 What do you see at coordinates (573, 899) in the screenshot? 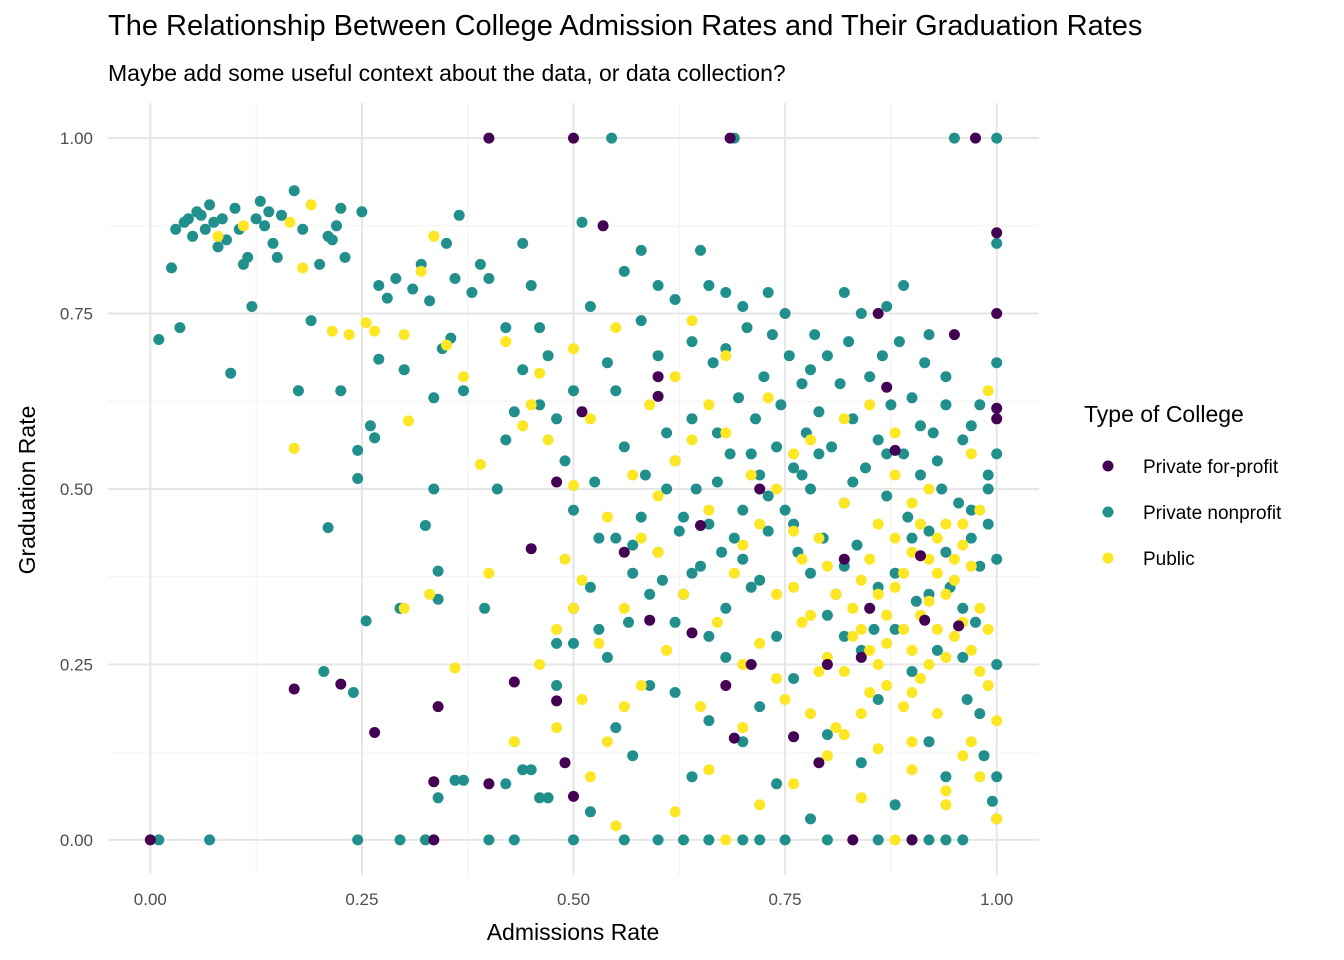
I see `x-axis-ticks: 0.00 0.25 0.50 0.75 1.00` at bounding box center [573, 899].